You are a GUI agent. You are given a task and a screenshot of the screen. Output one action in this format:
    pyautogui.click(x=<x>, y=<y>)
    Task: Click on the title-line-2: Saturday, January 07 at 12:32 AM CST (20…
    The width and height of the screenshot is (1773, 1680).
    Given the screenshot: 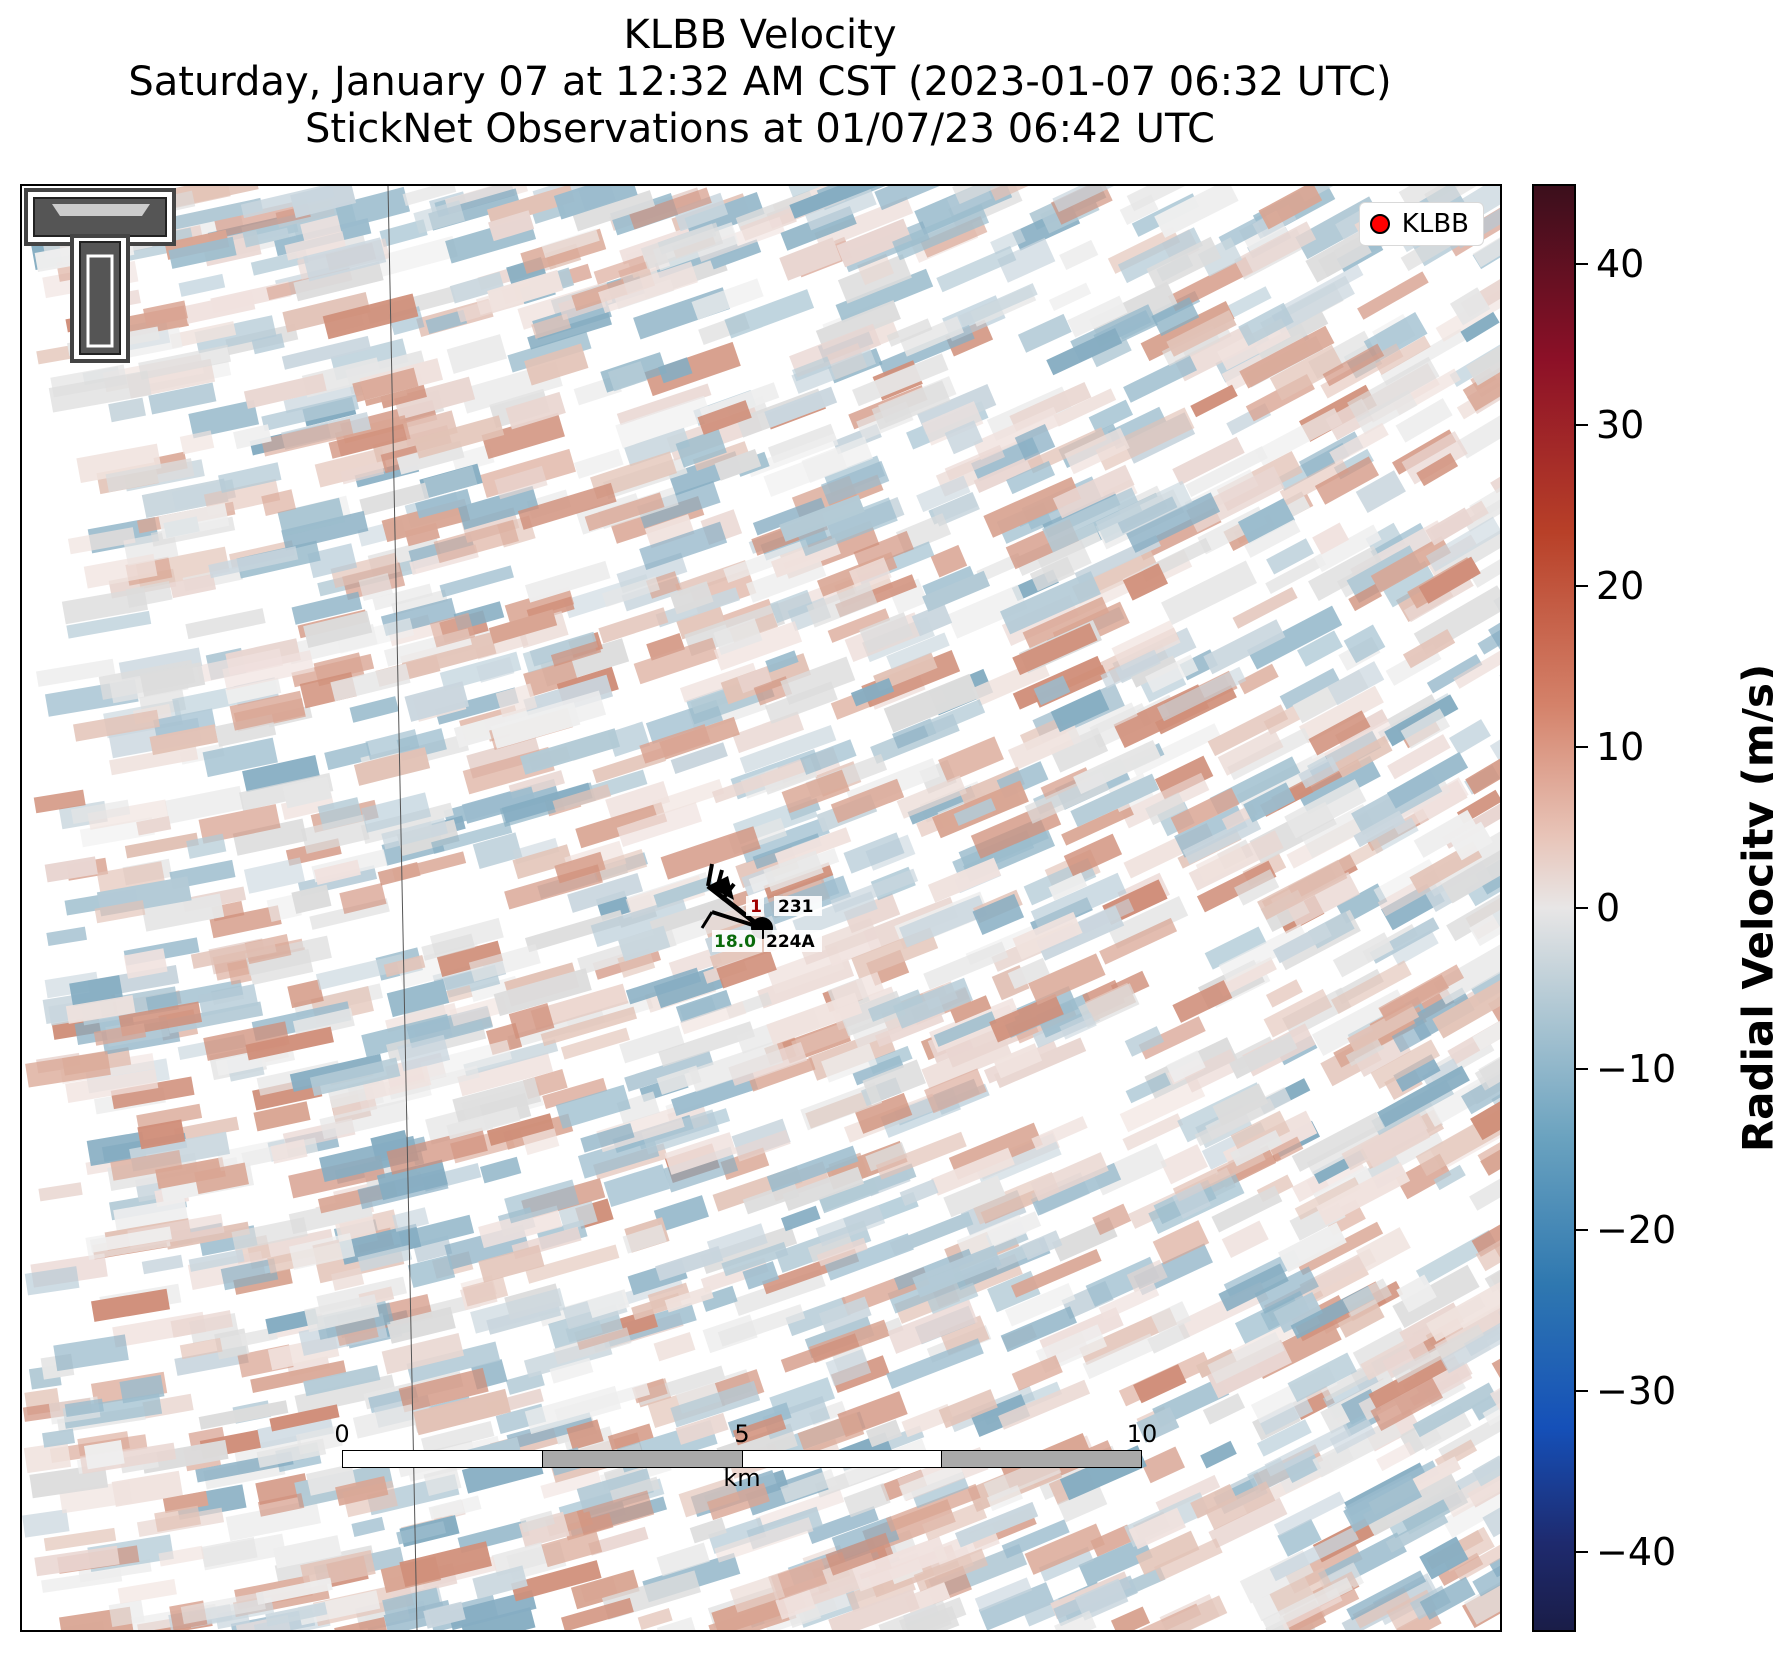 What is the action you would take?
    pyautogui.click(x=760, y=82)
    